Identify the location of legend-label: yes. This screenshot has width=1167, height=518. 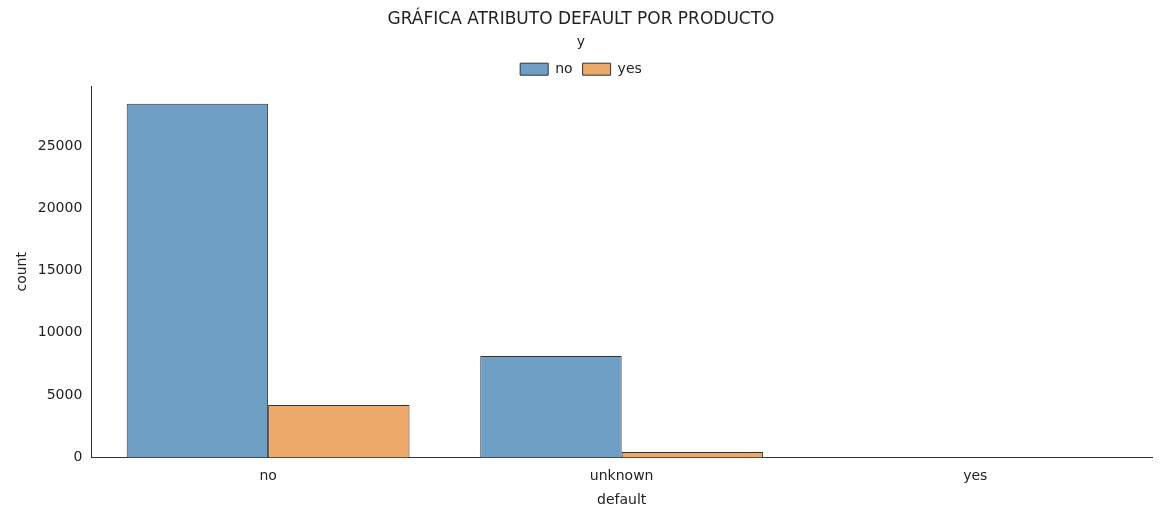
(629, 67).